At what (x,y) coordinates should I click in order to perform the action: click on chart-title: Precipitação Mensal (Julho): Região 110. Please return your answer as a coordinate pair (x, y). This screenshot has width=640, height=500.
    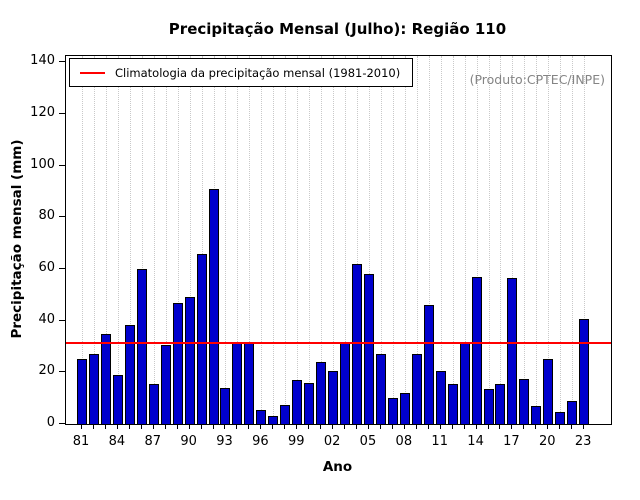
    Looking at the image, I should click on (337, 29).